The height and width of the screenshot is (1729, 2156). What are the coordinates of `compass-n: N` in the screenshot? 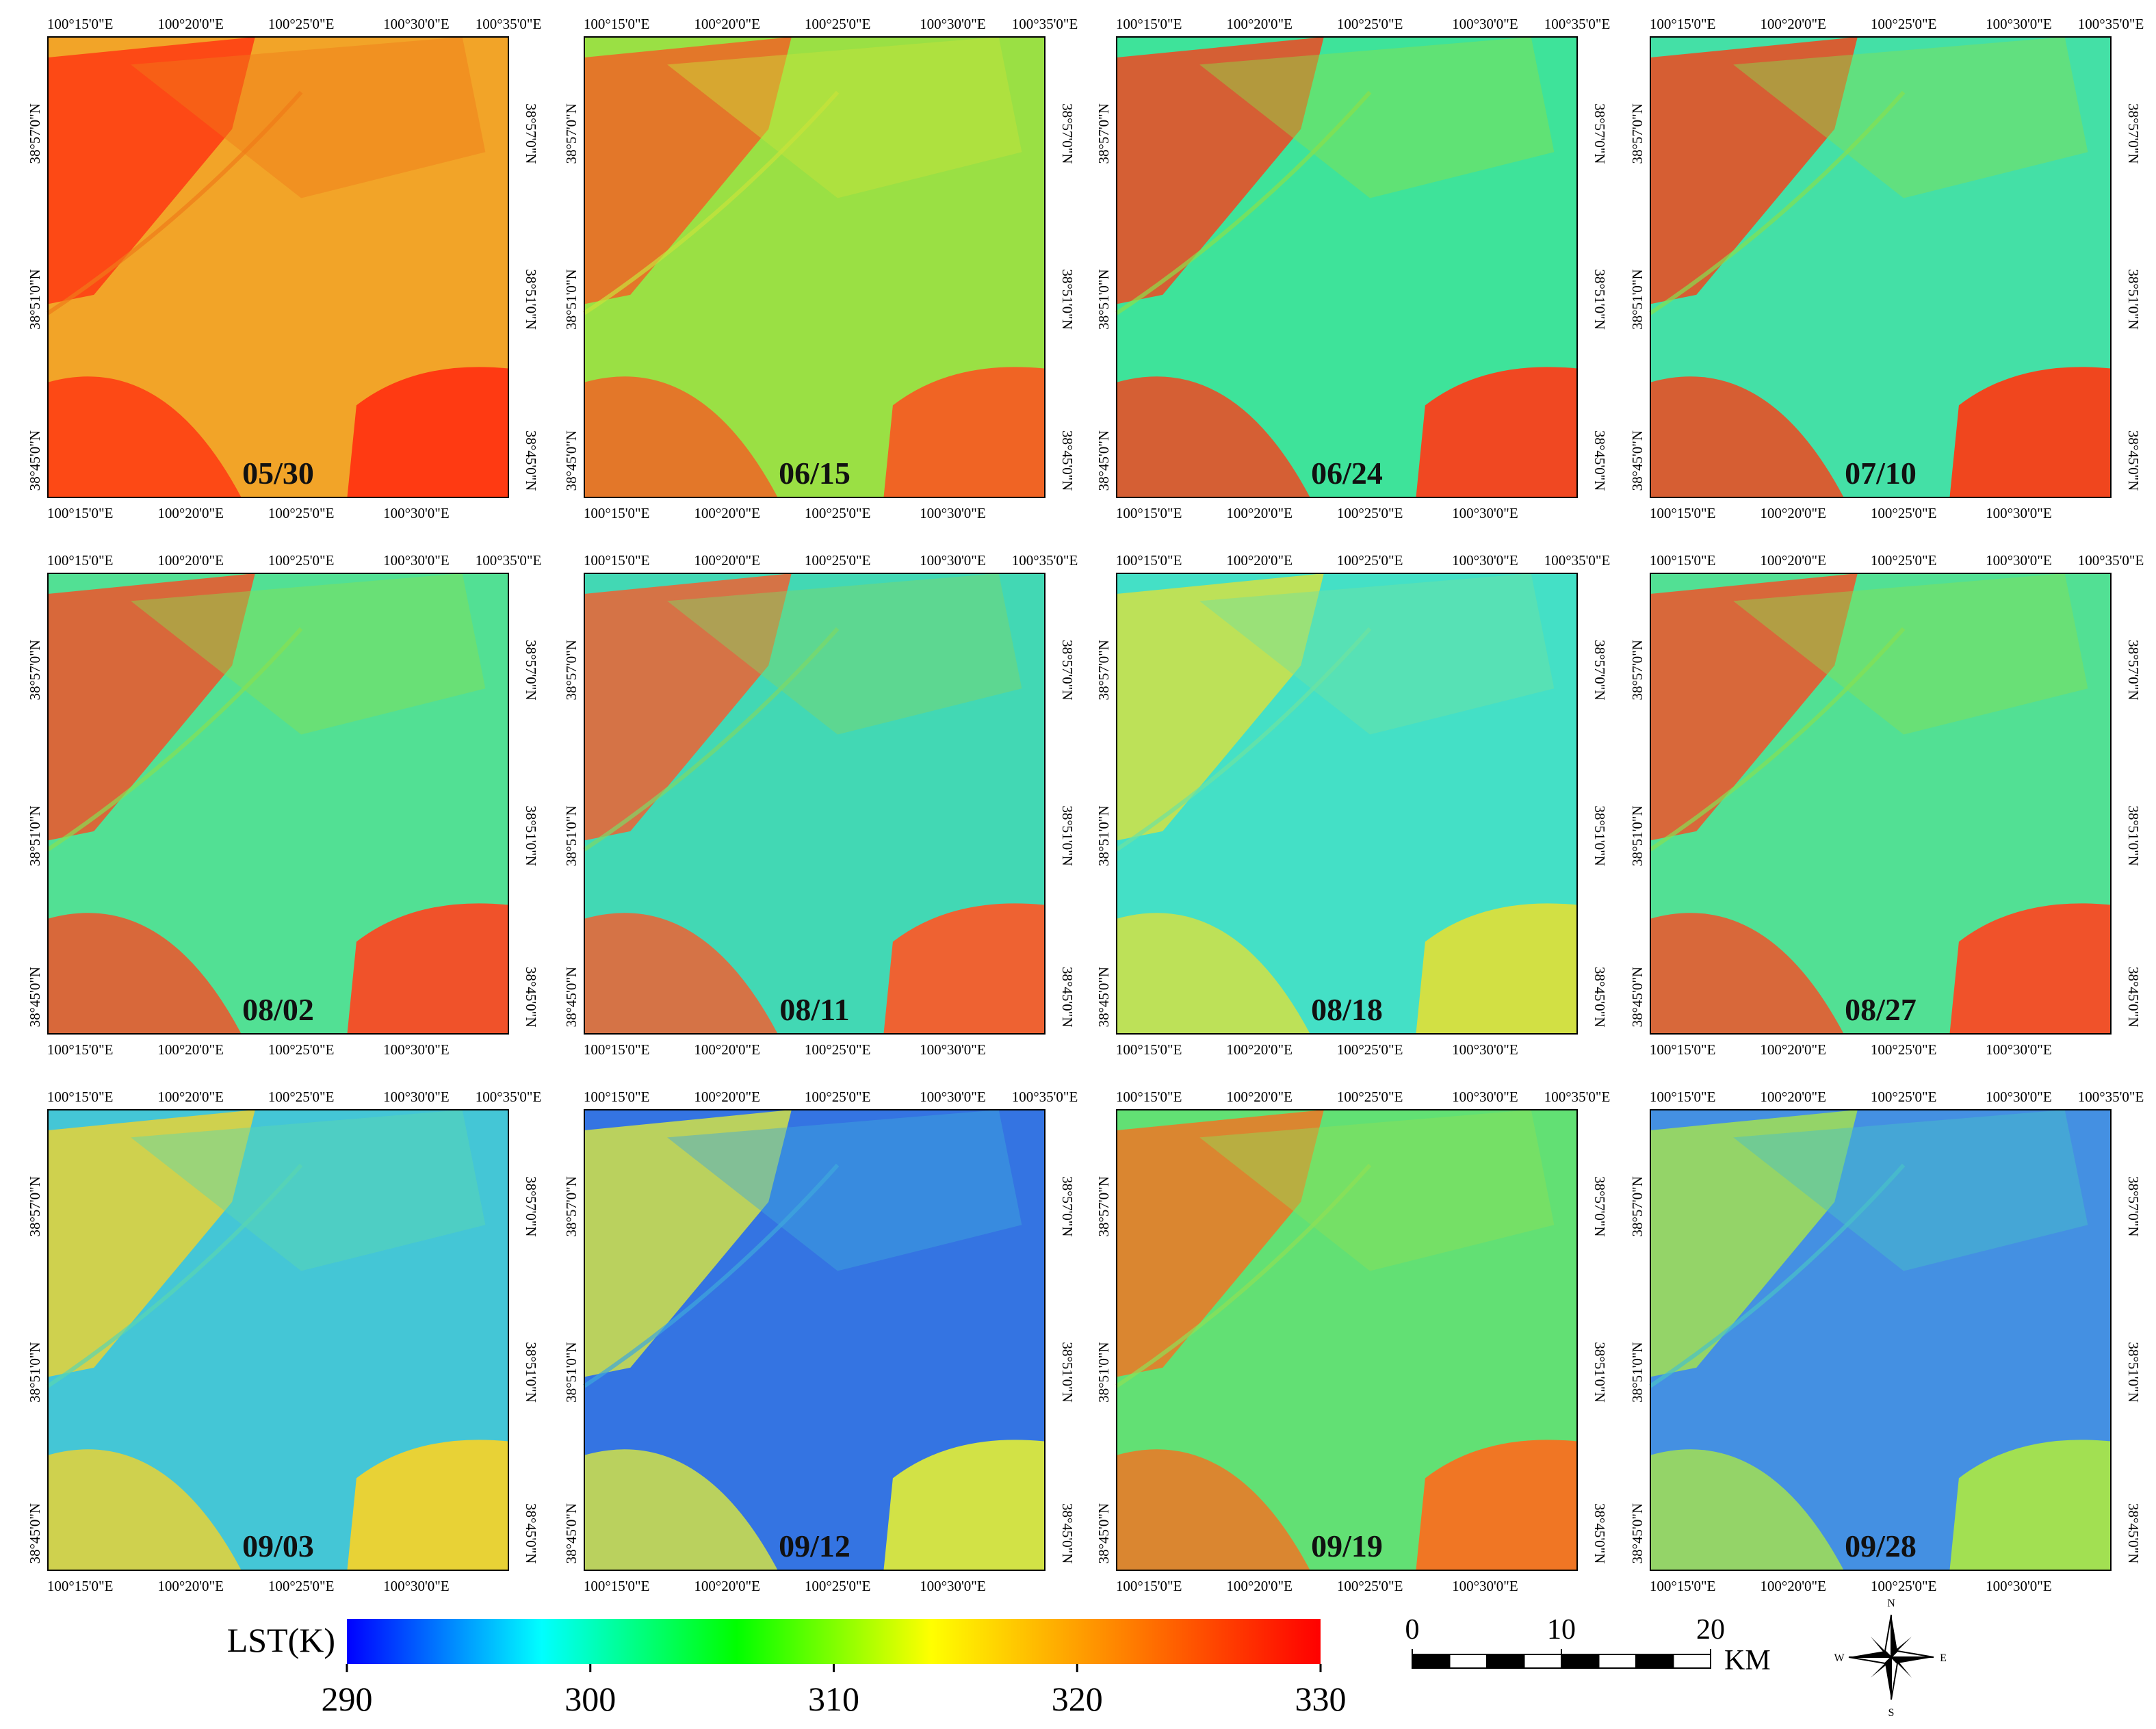 It's located at (1891, 1603).